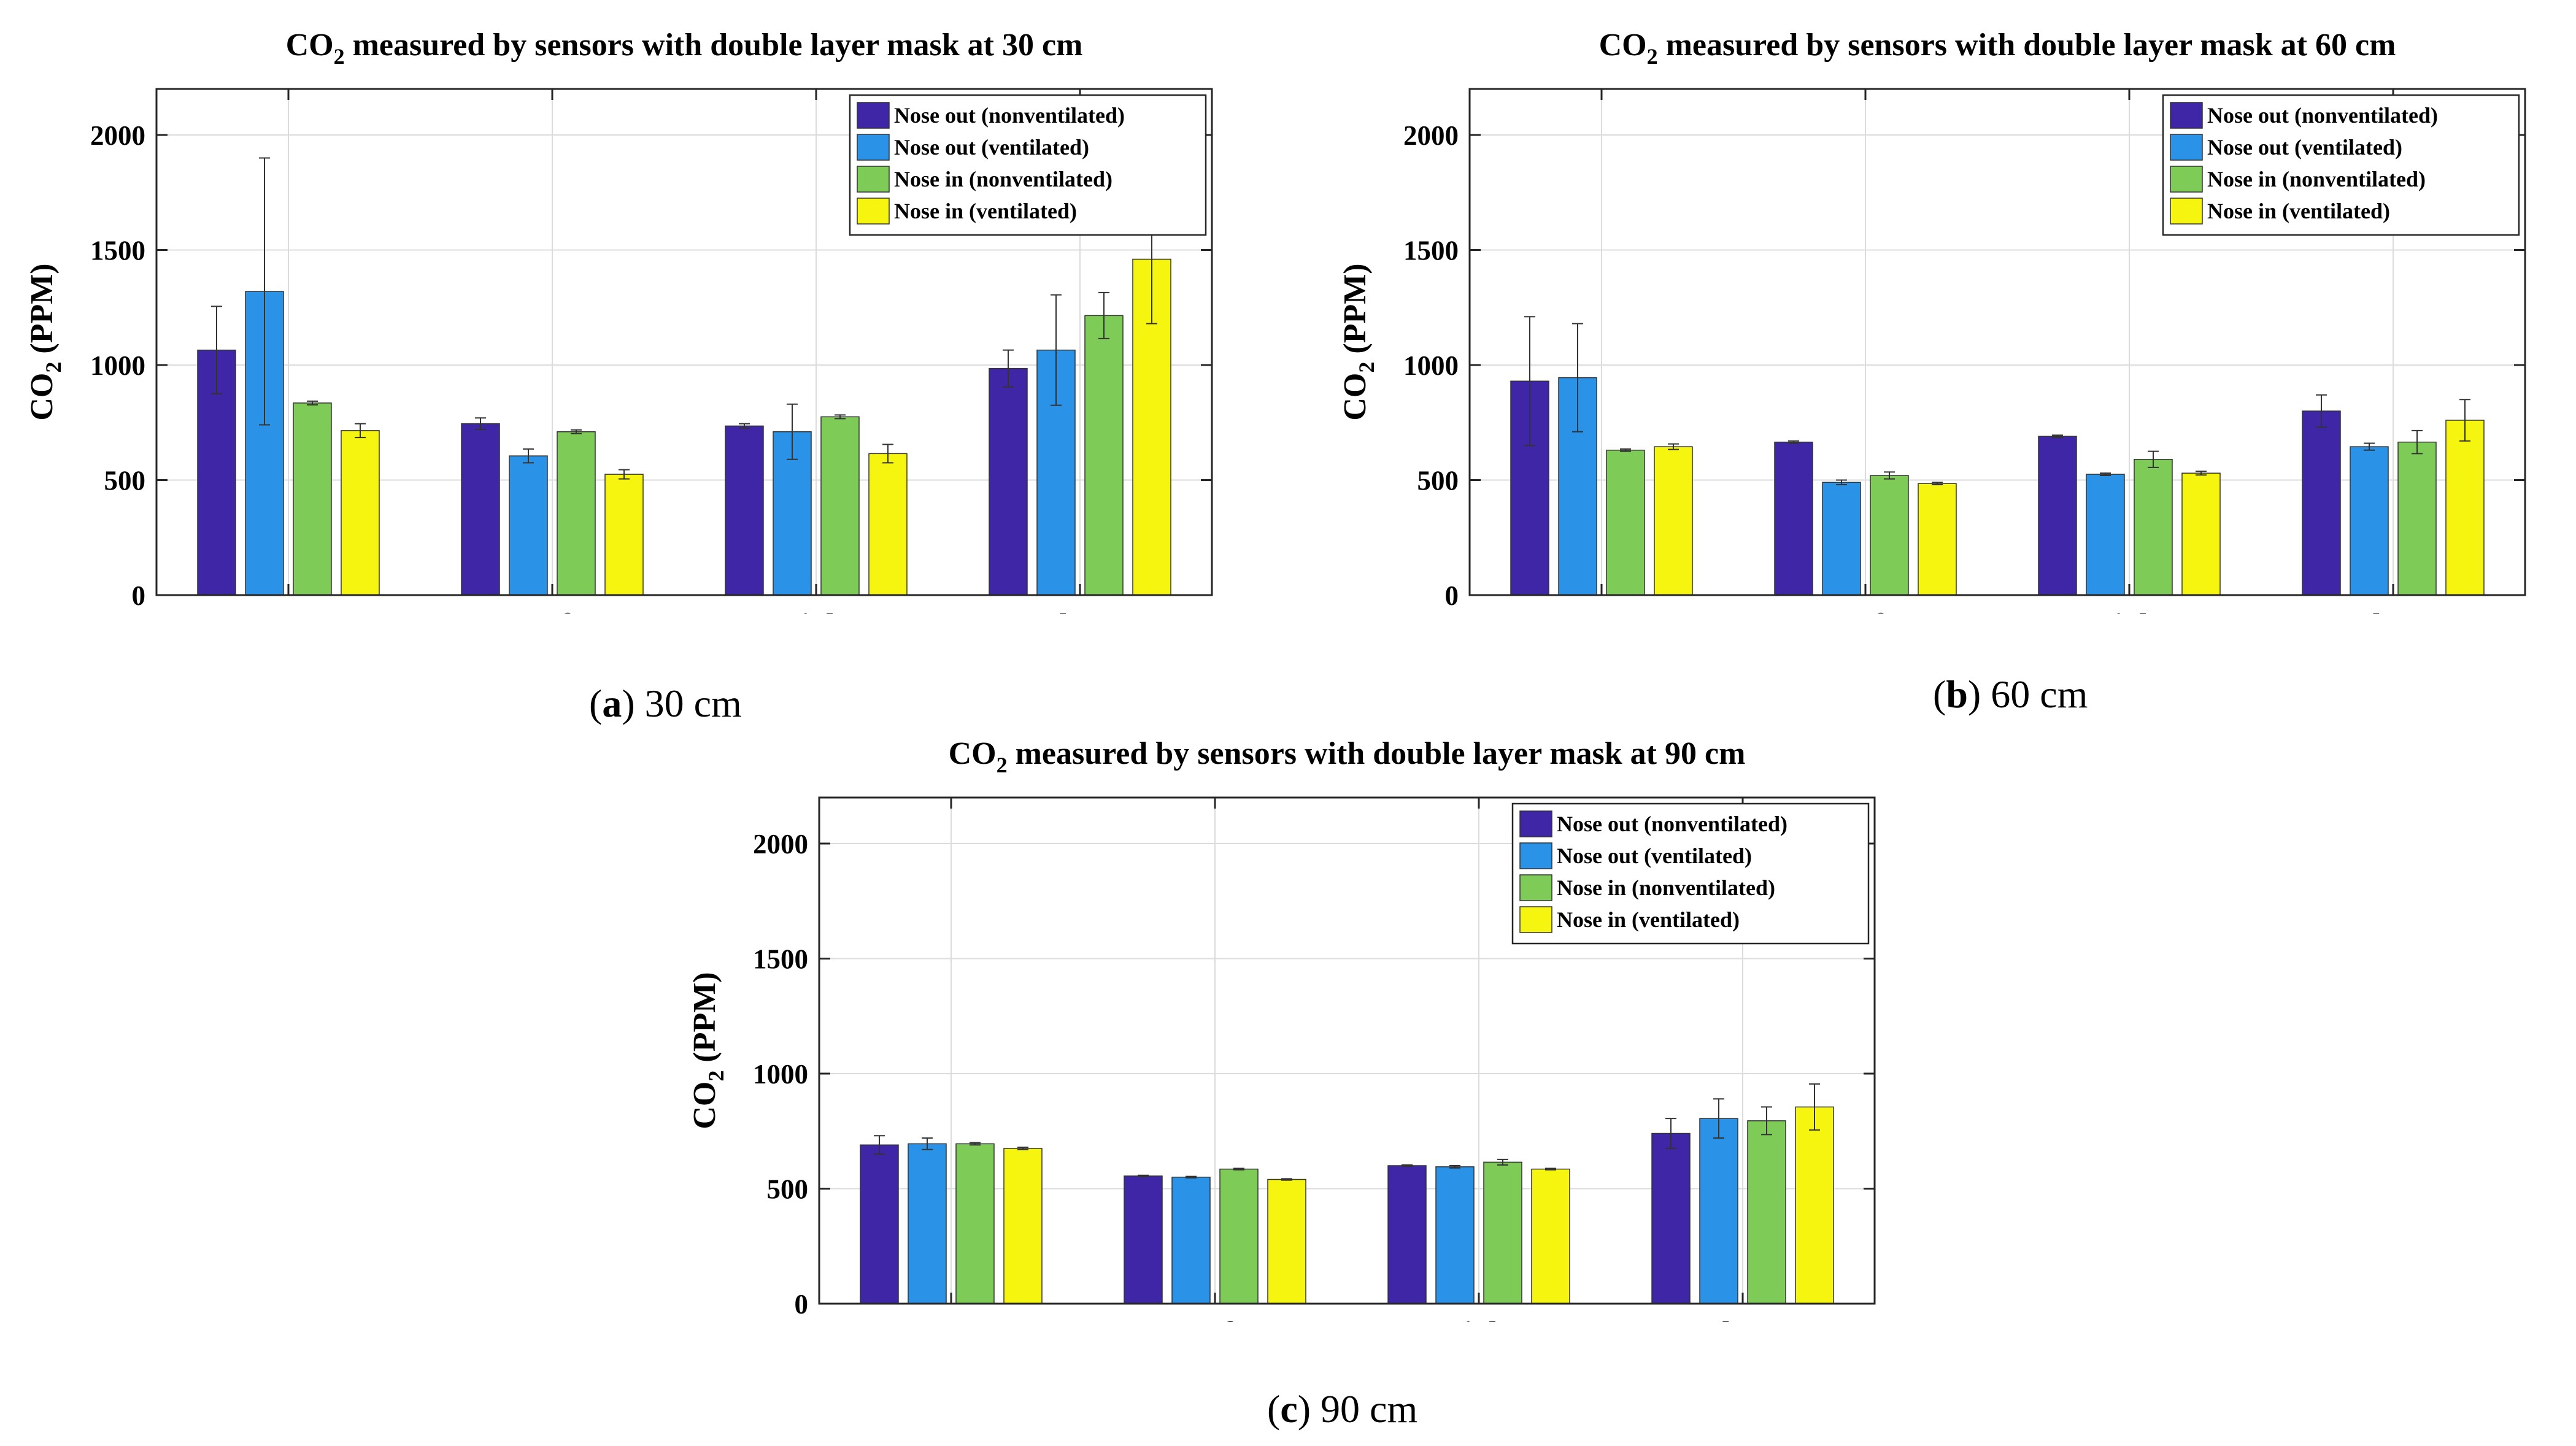 This screenshot has width=2576, height=1446. I want to click on legend-box, so click(1028, 165).